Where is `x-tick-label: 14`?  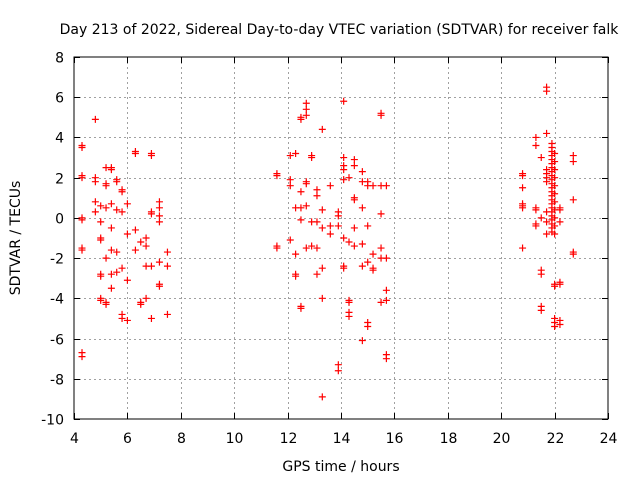
x-tick-label: 14 is located at coordinates (342, 439).